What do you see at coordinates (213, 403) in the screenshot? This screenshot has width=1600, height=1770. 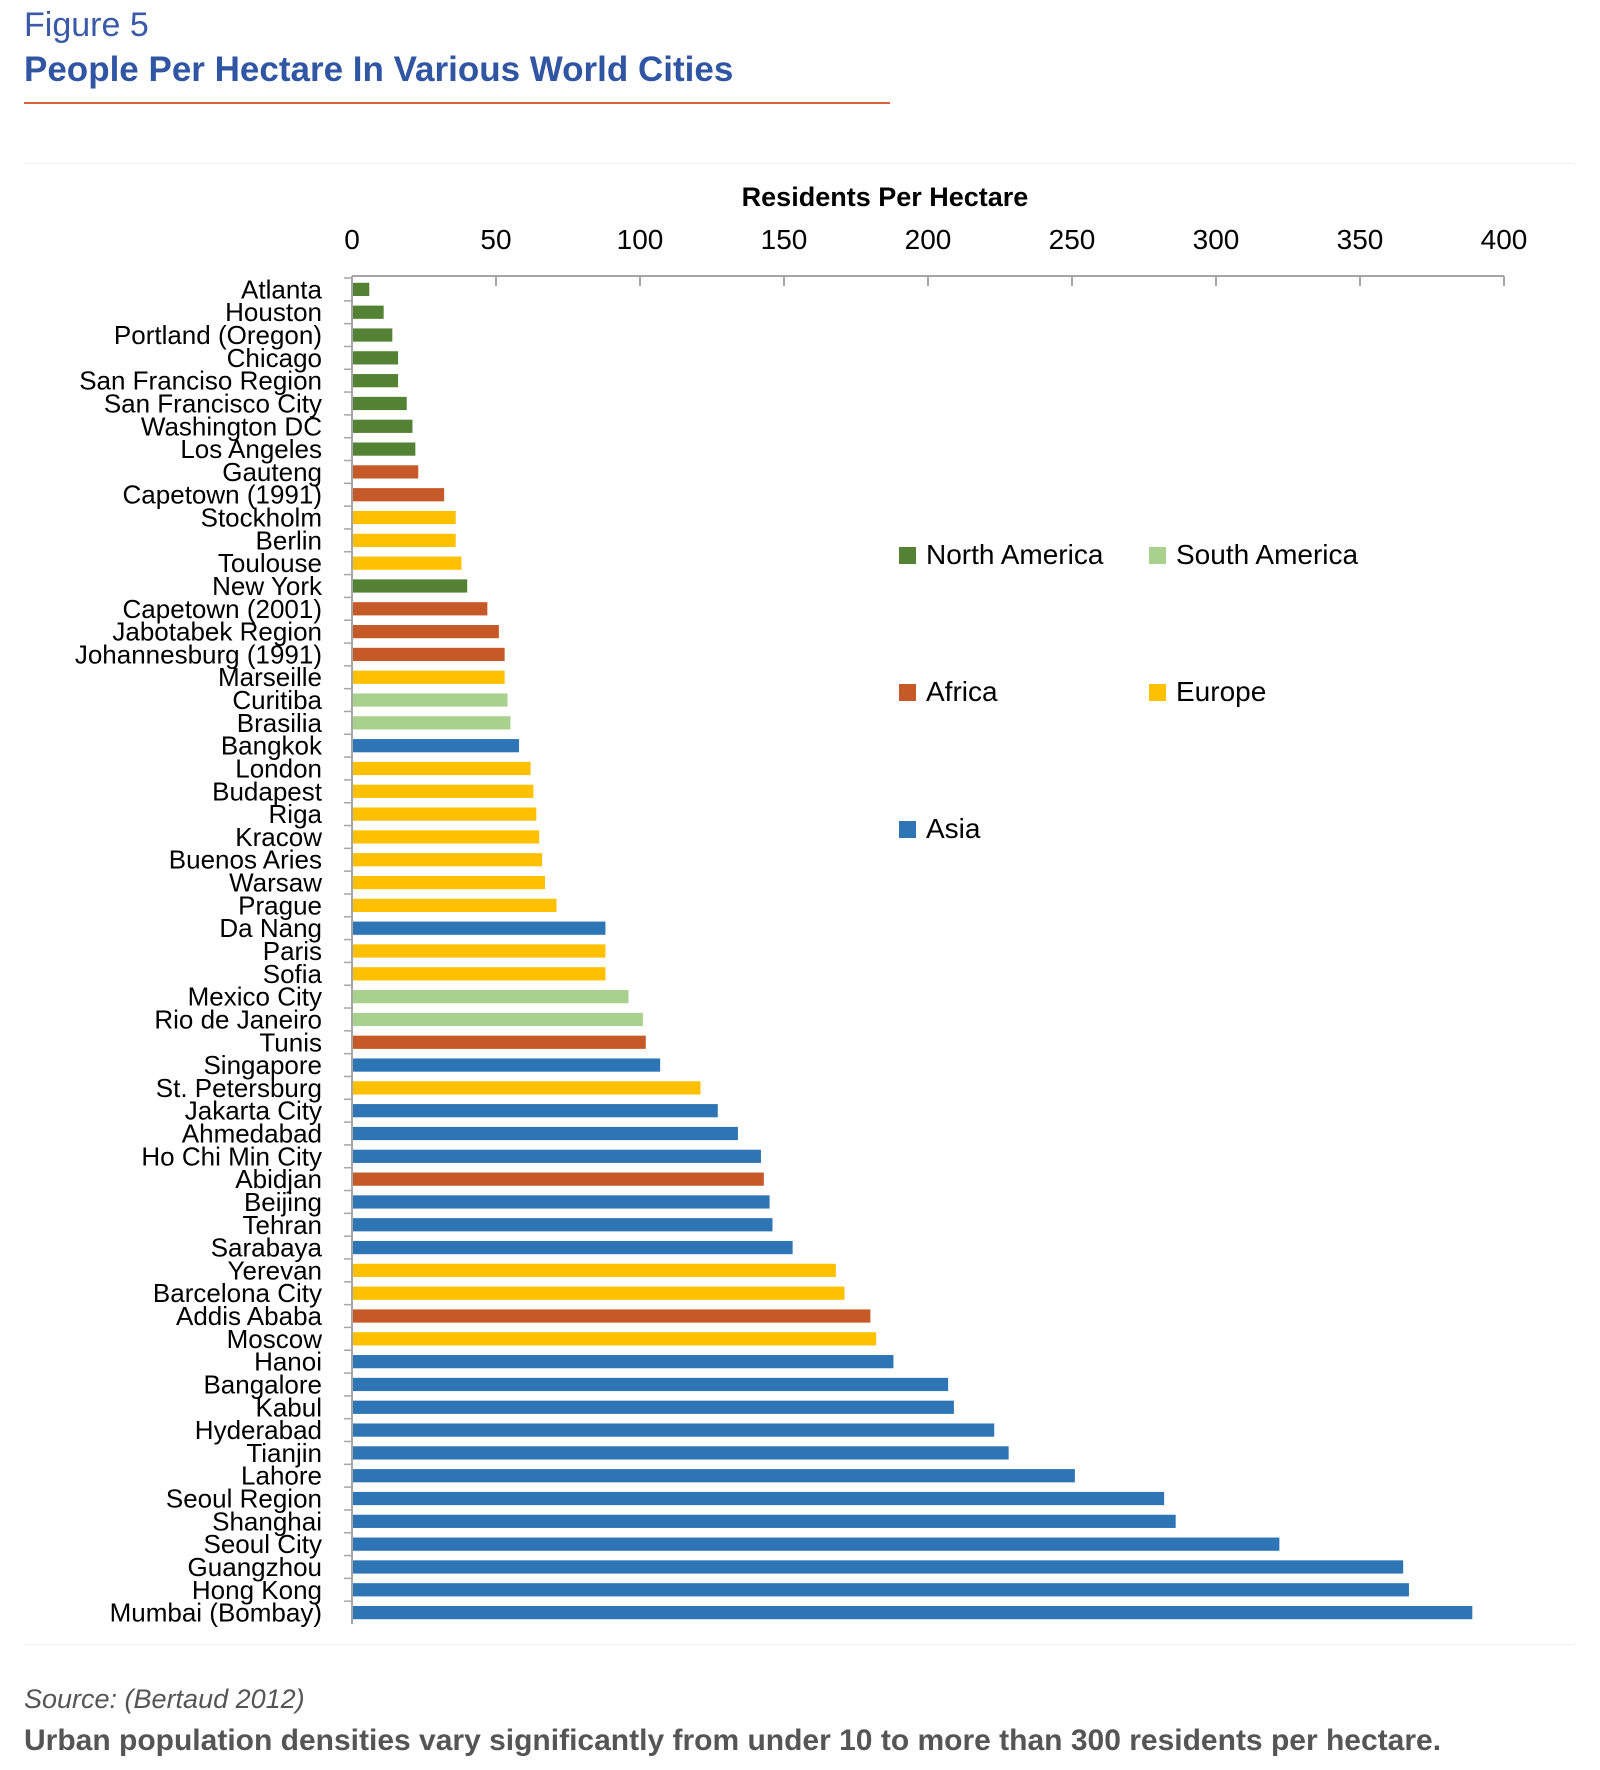 I see `y-category-label: San Francisco City` at bounding box center [213, 403].